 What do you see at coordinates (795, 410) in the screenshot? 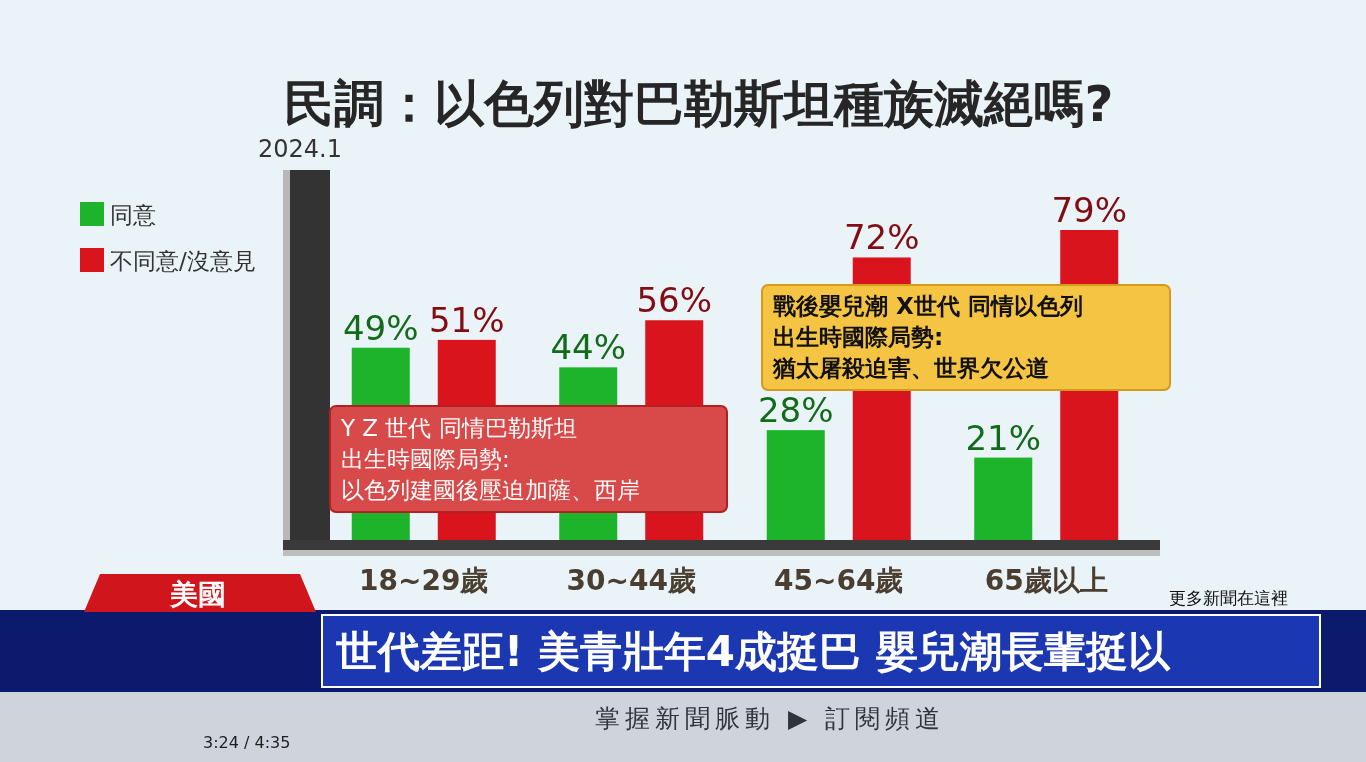
I see `data-label: 28%` at bounding box center [795, 410].